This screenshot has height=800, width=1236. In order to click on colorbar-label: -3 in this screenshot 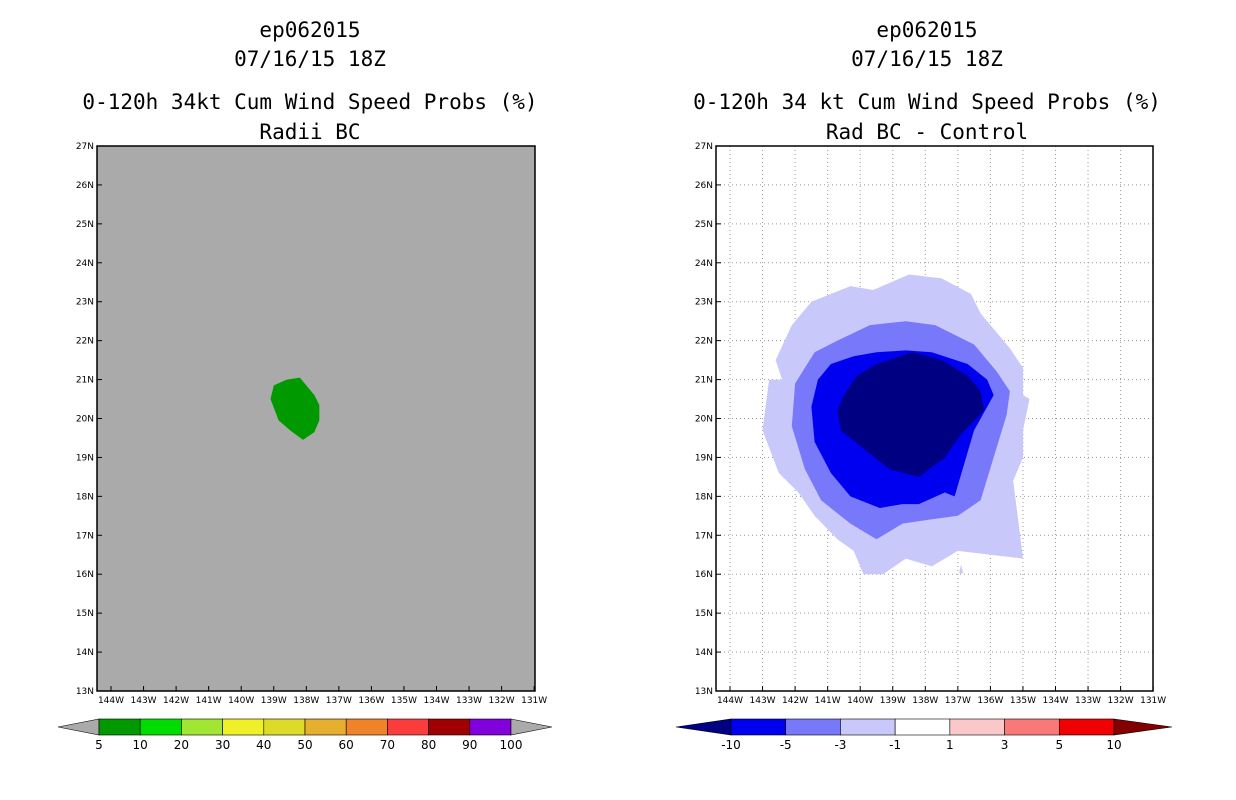, I will do `click(840, 745)`.